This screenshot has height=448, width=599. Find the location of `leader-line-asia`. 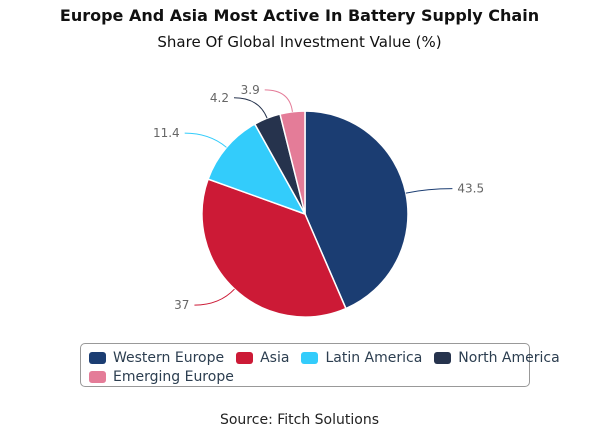

leader-line-asia is located at coordinates (214, 297).